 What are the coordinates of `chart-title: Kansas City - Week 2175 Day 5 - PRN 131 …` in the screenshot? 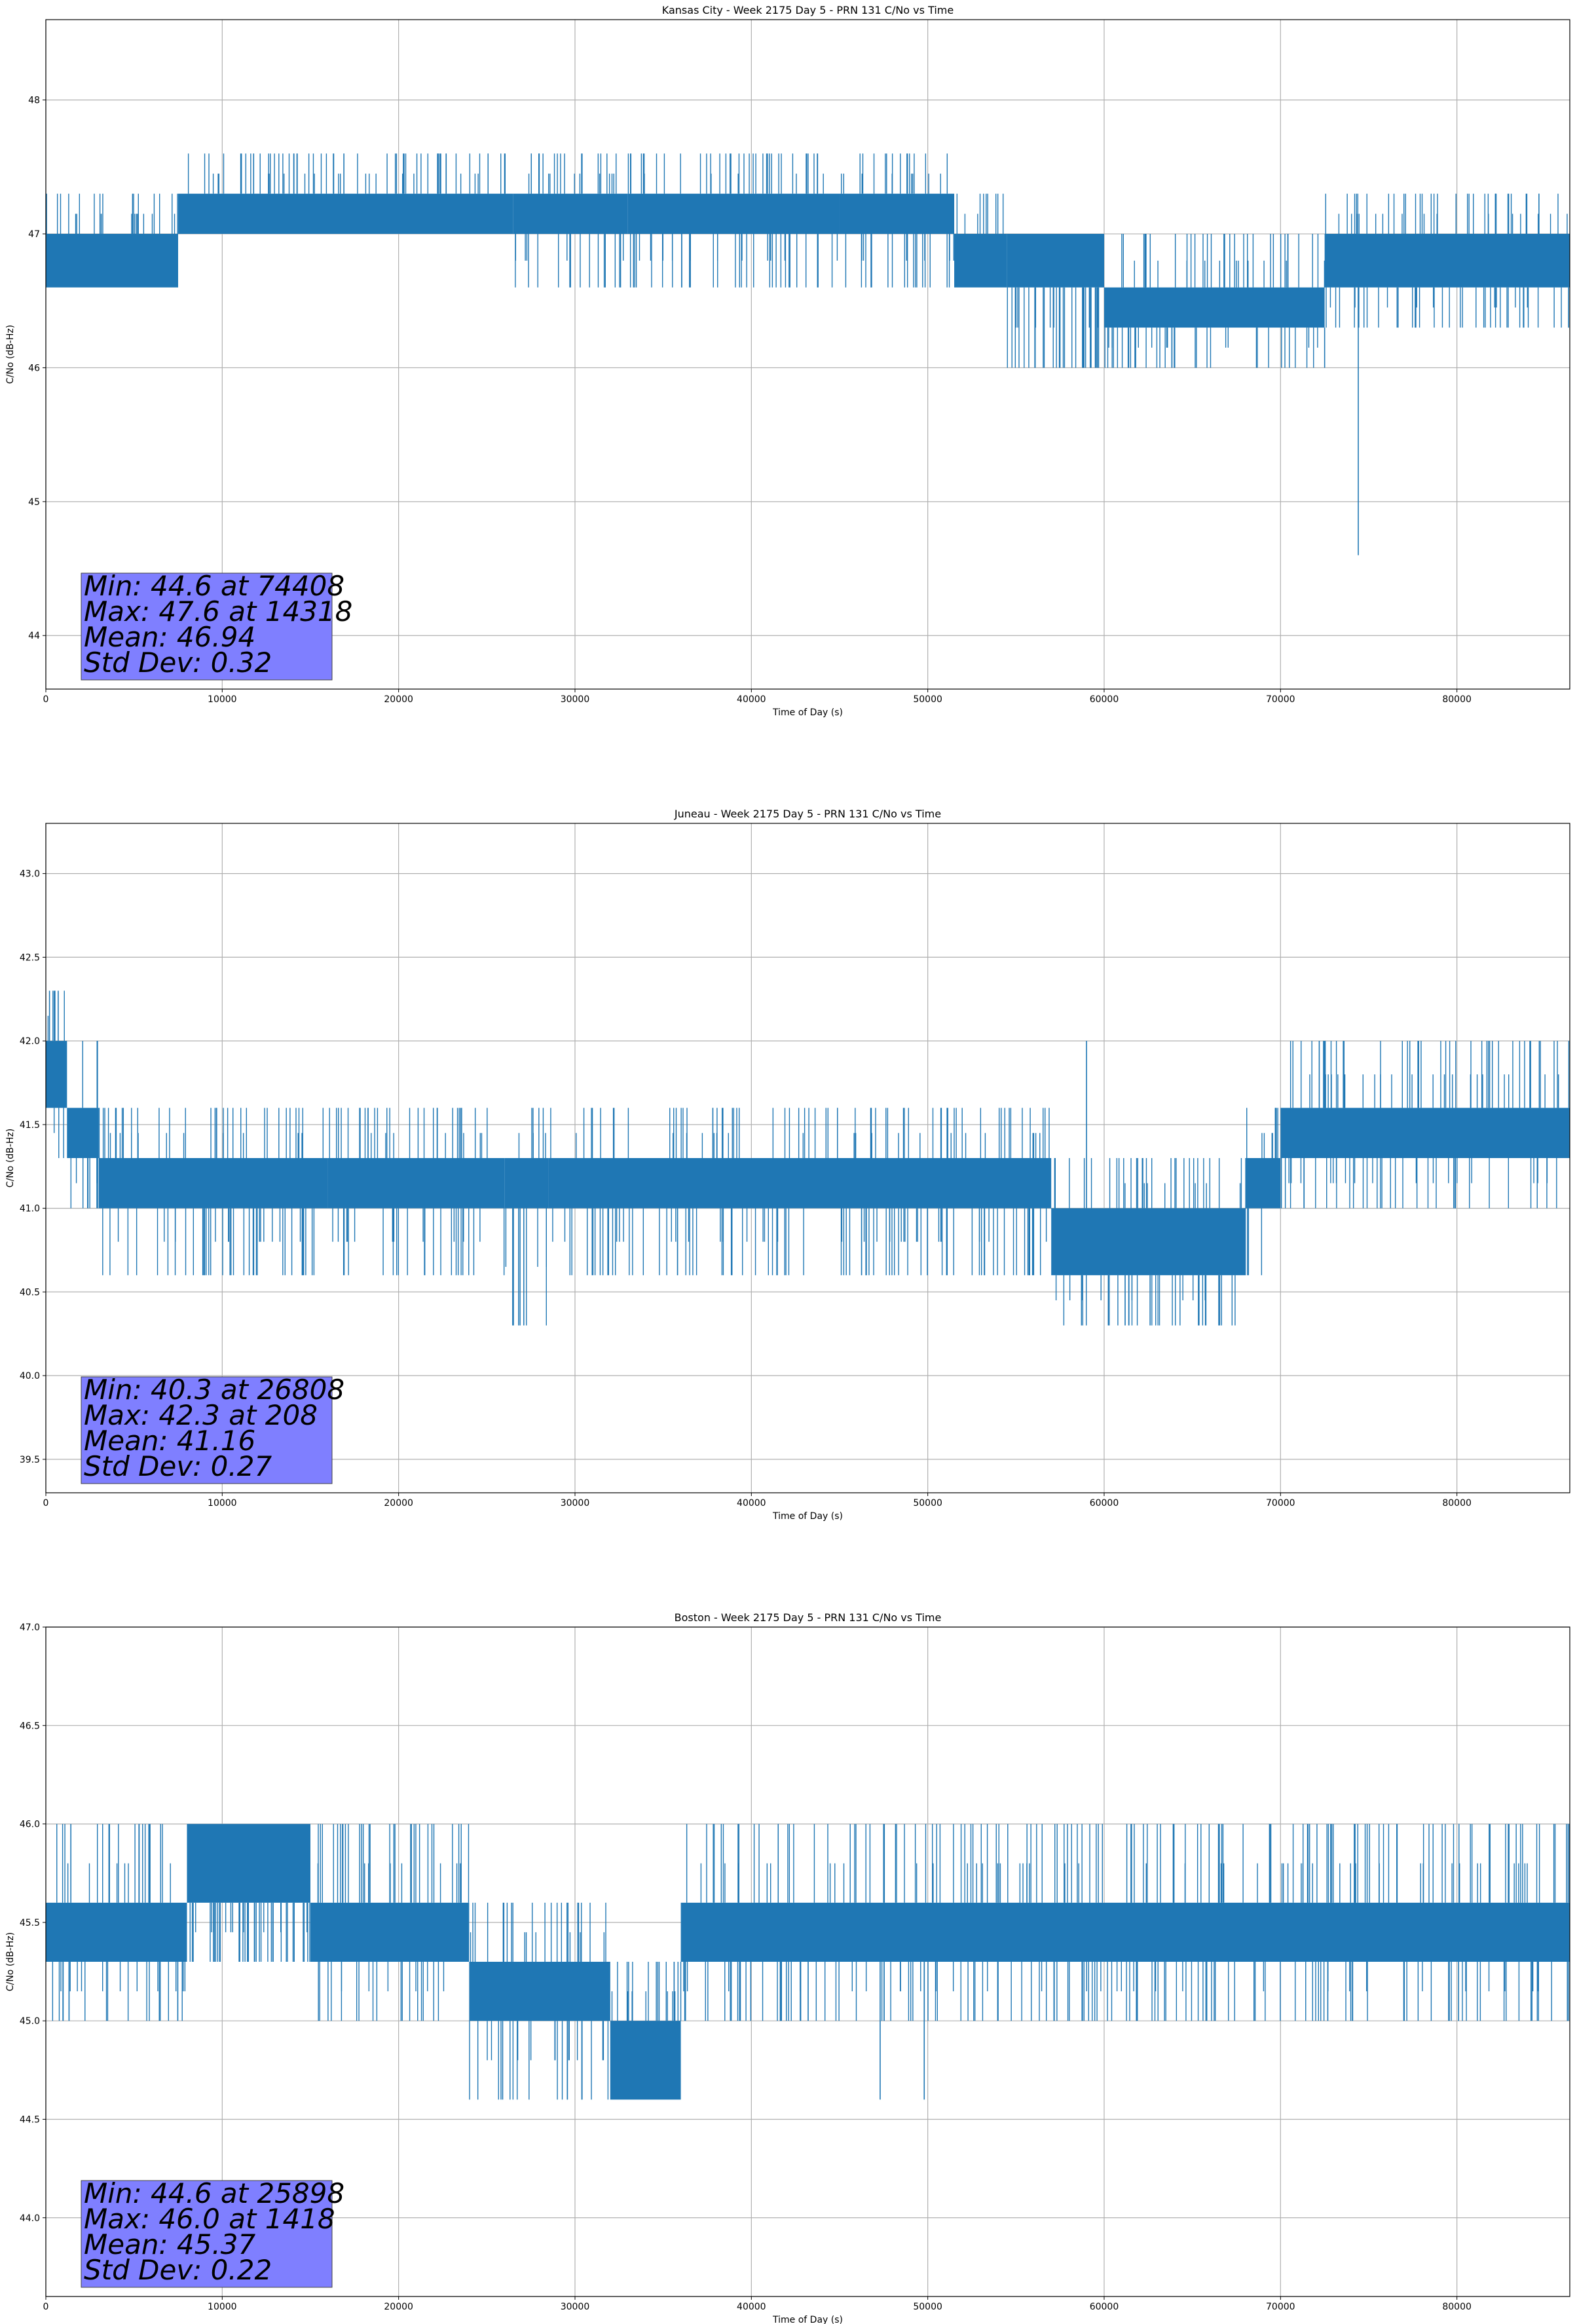 It's located at (808, 10).